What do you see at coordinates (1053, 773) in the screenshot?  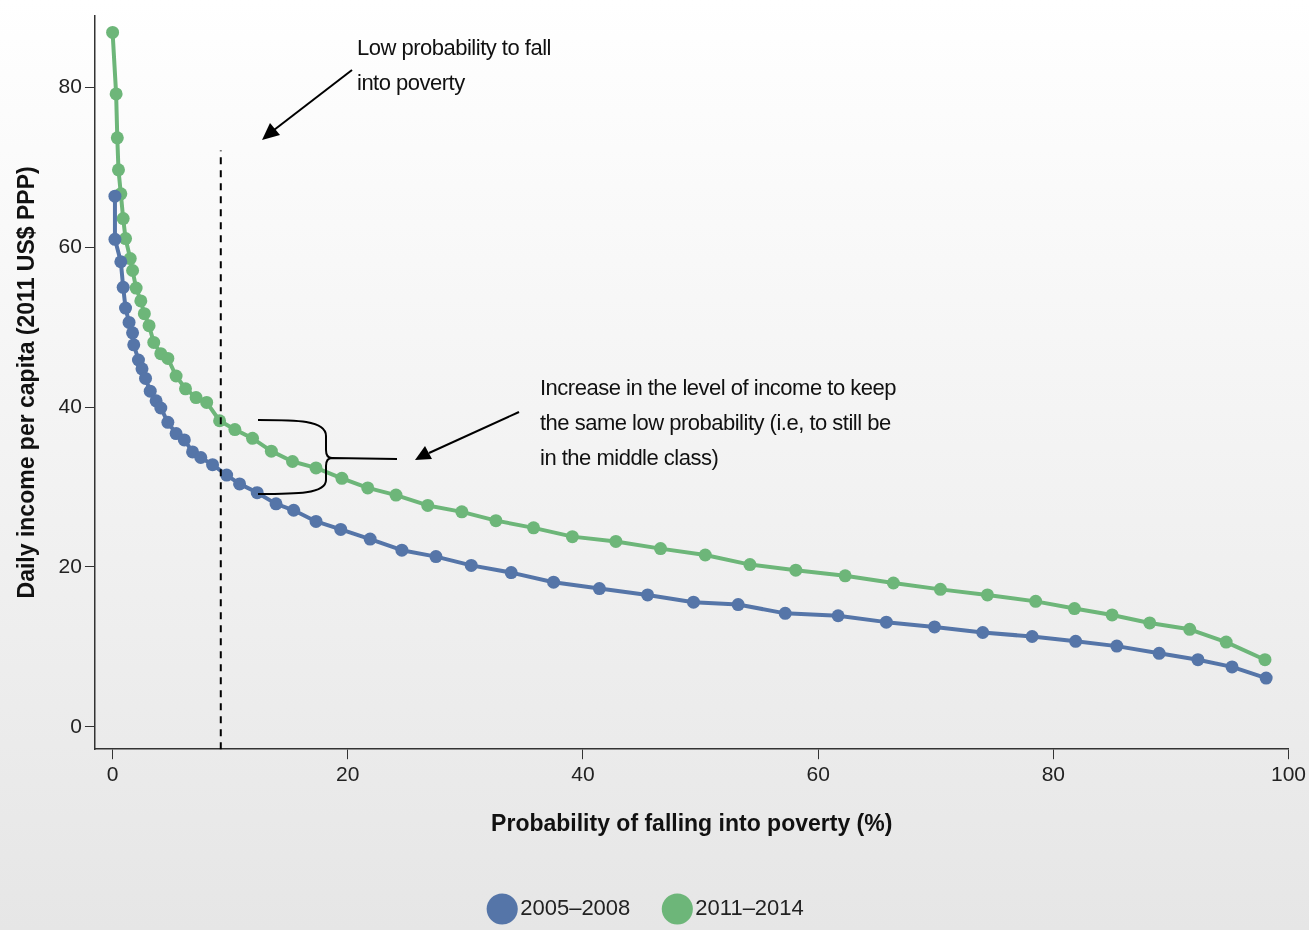 I see `x-tick-label: 80` at bounding box center [1053, 773].